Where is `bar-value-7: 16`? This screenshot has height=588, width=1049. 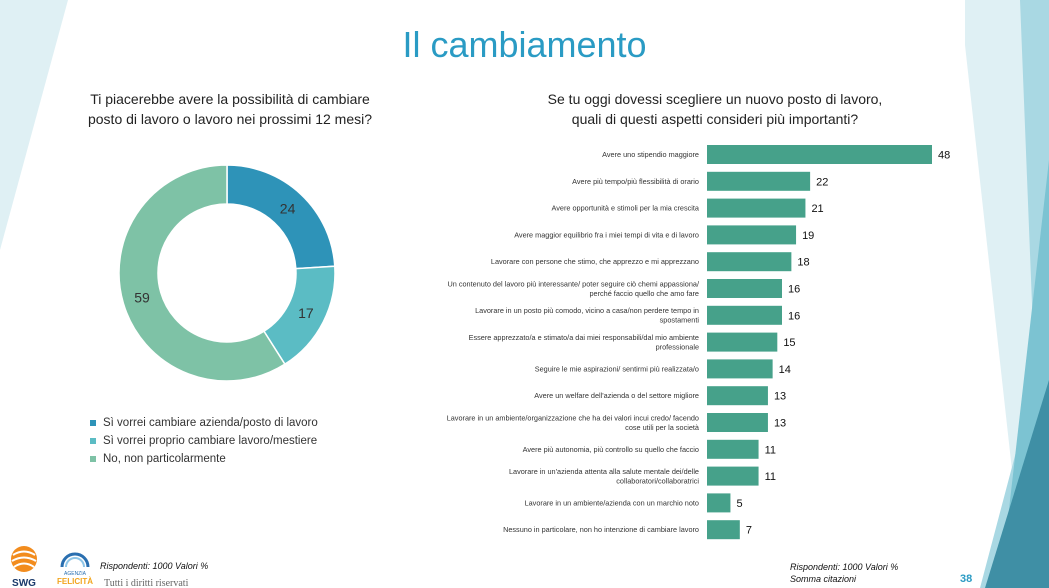 bar-value-7: 16 is located at coordinates (794, 316).